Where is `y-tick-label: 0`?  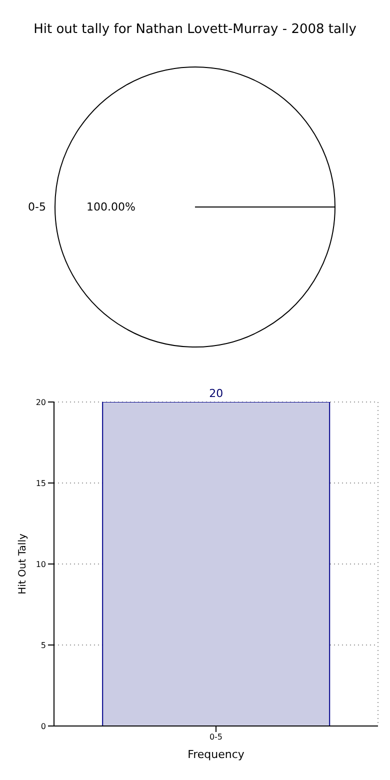 y-tick-label: 0 is located at coordinates (43, 726).